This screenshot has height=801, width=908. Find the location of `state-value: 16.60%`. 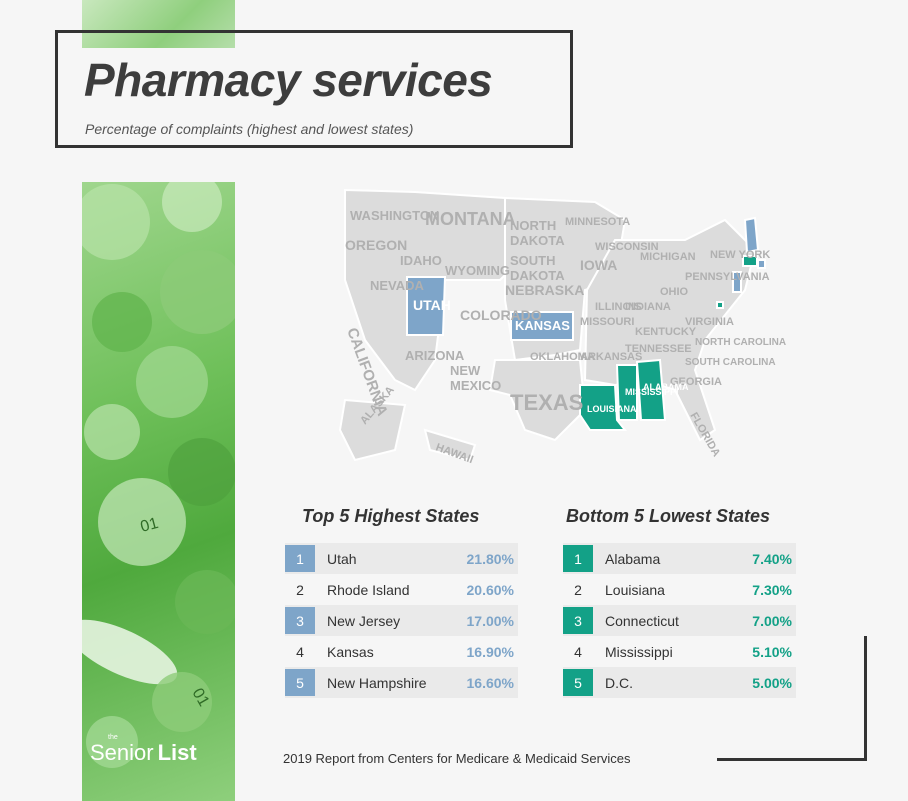

state-value: 16.60% is located at coordinates (490, 682).